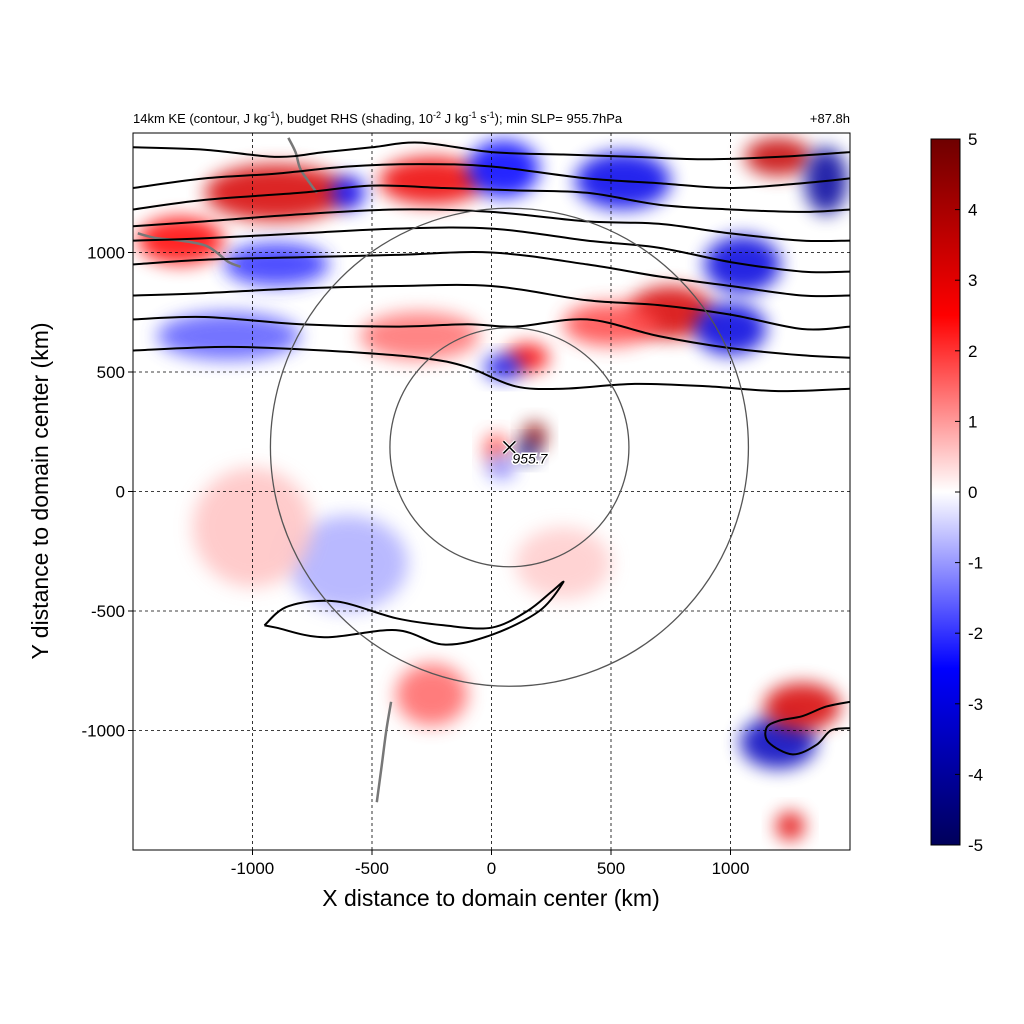 Image resolution: width=1024 pixels, height=1024 pixels. I want to click on x-axis: -1000 -500 0 500 1000, so click(490, 864).